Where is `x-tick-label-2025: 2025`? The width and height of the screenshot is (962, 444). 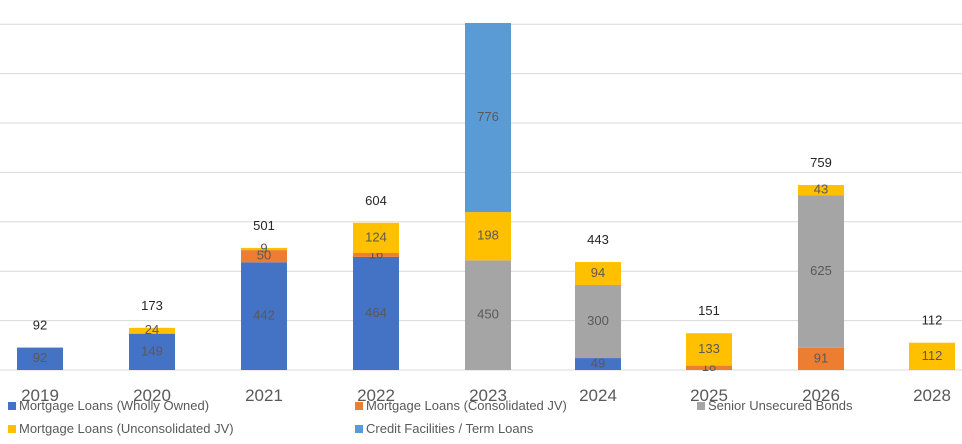 x-tick-label-2025: 2025 is located at coordinates (709, 395).